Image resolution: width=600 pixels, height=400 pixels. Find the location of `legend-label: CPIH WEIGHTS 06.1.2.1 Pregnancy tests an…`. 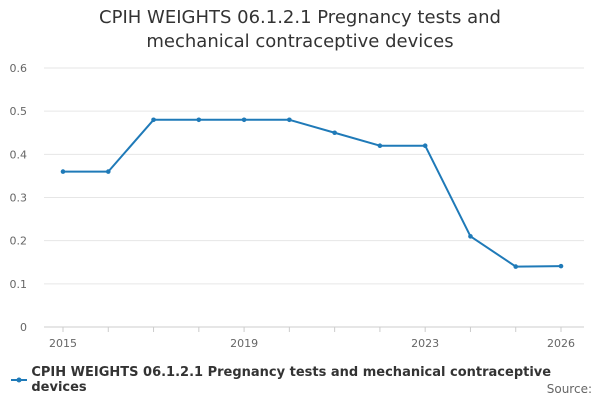

legend-label: CPIH WEIGHTS 06.1.2.1 Pregnancy tests an… is located at coordinates (291, 380).